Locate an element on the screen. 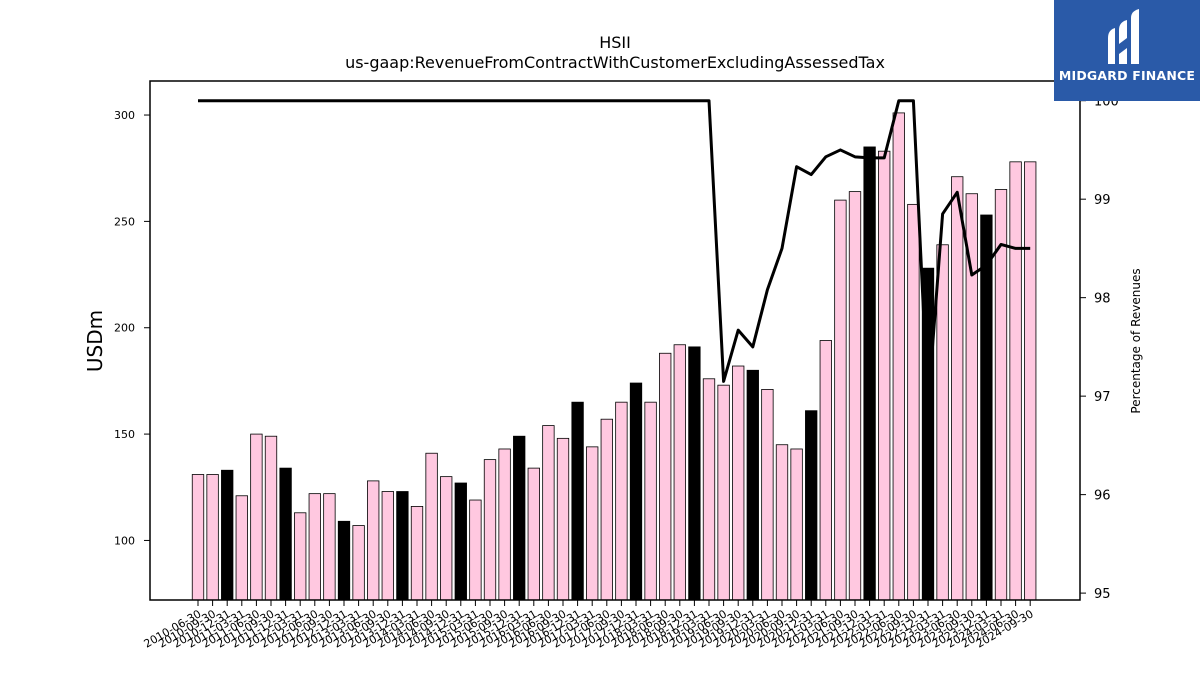 This screenshot has width=1200, height=675. y-tick-label: 300 is located at coordinates (124, 115).